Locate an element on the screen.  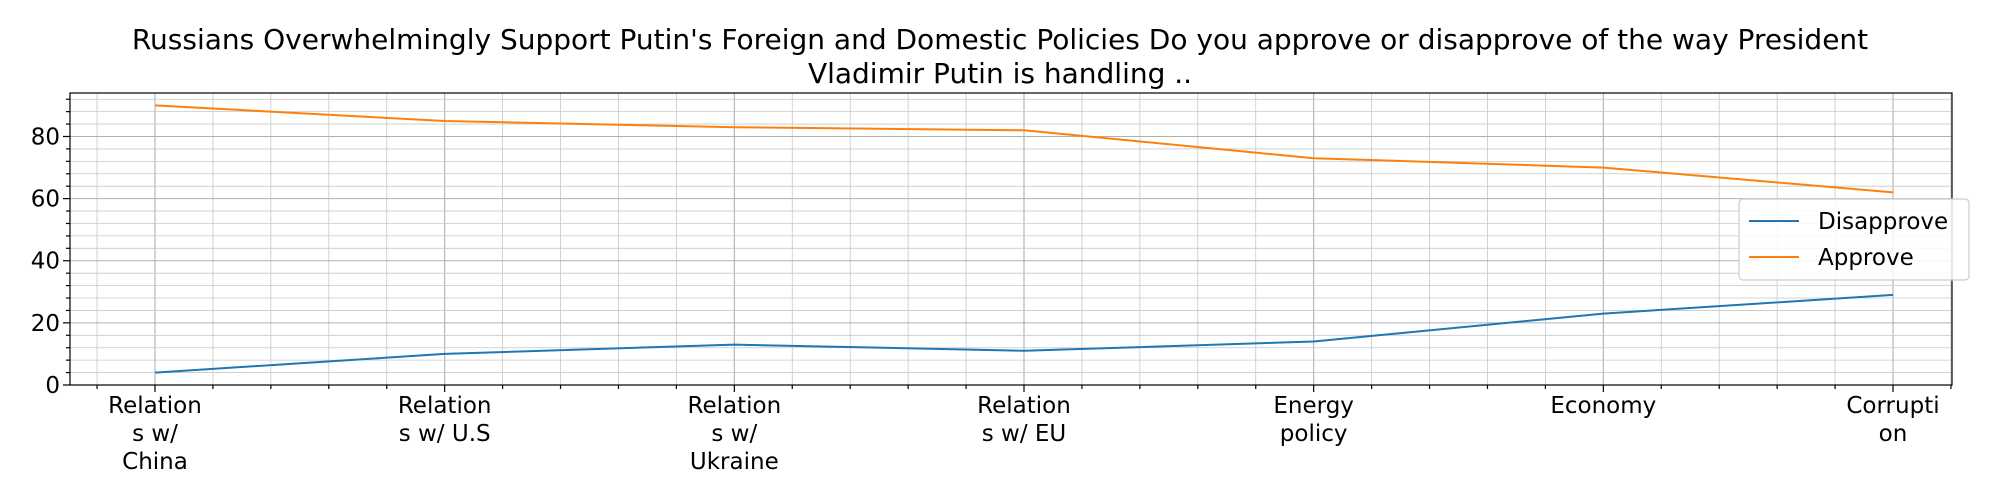
y-tick-label: 60 is located at coordinates (45, 200).